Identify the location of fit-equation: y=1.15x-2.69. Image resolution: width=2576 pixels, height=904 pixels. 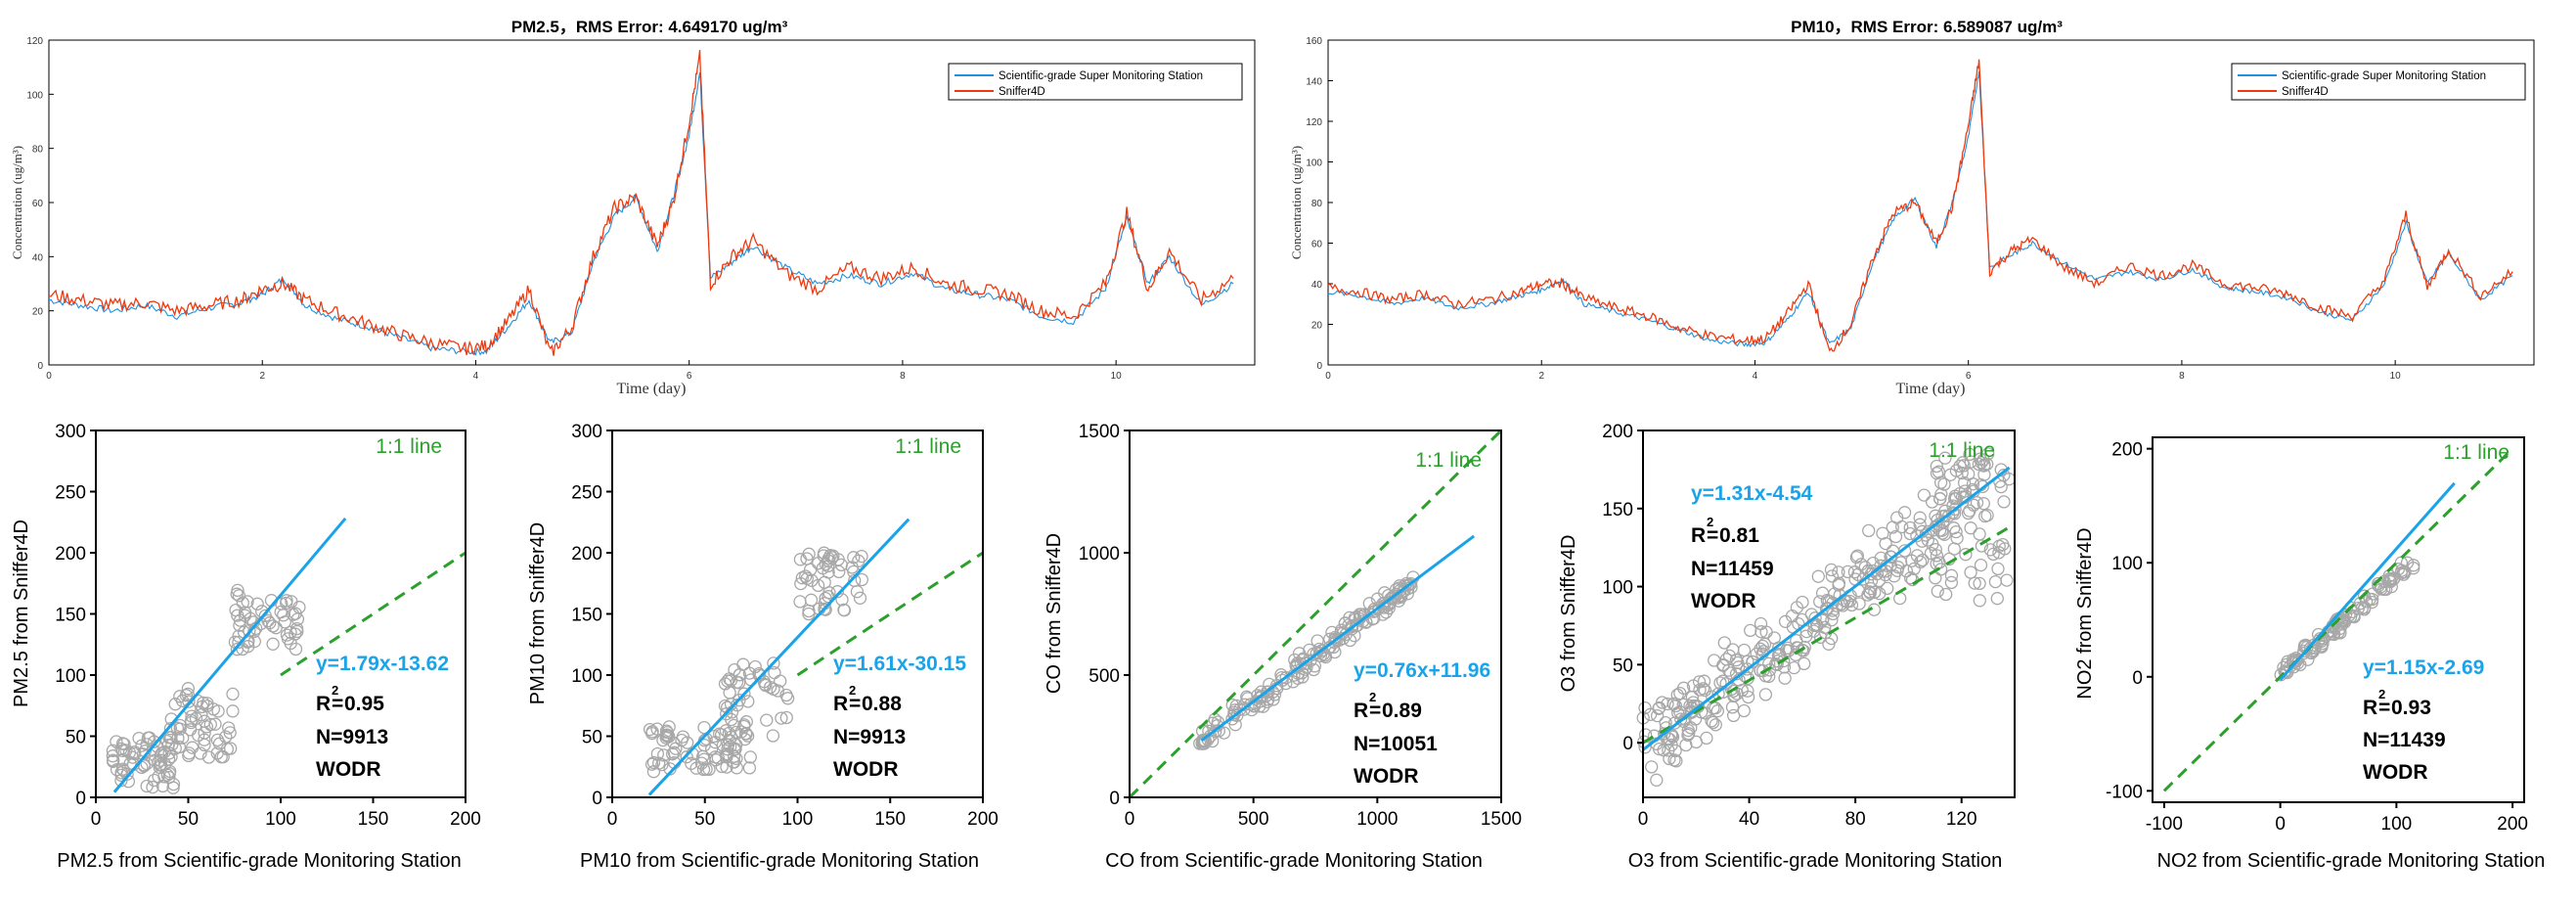
(2423, 667).